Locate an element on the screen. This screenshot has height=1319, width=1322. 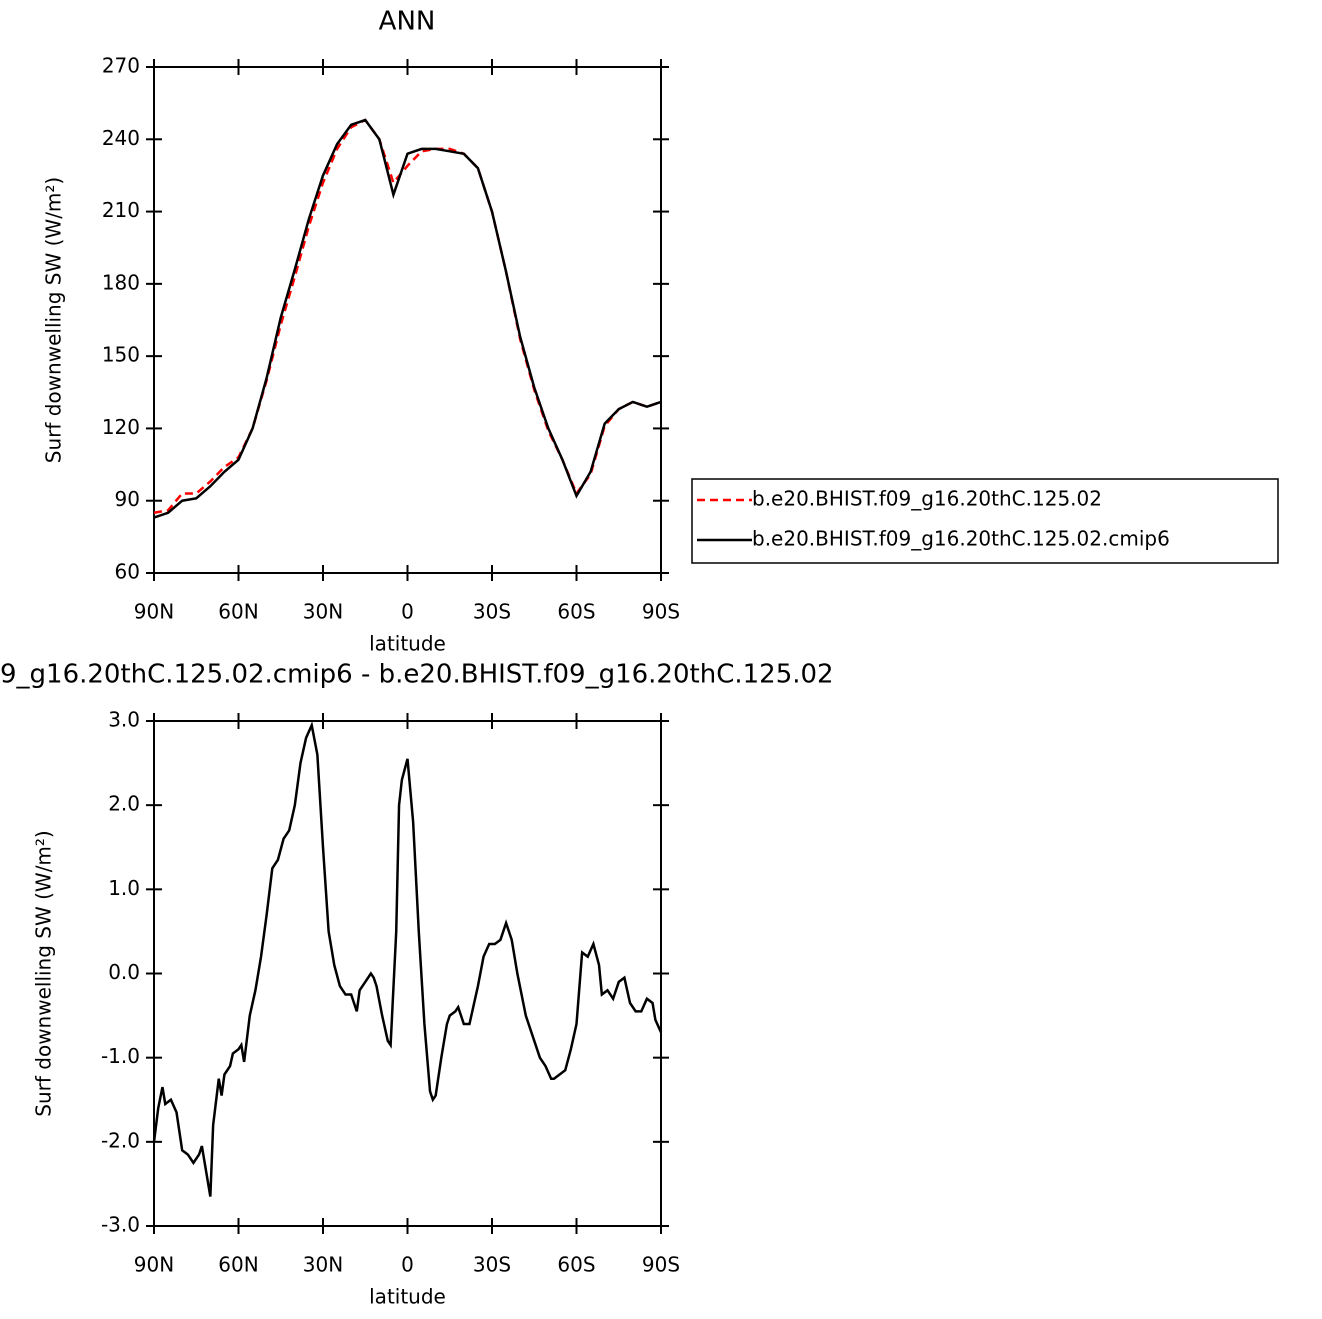
y-tick-label: 2.0 is located at coordinates (124, 804).